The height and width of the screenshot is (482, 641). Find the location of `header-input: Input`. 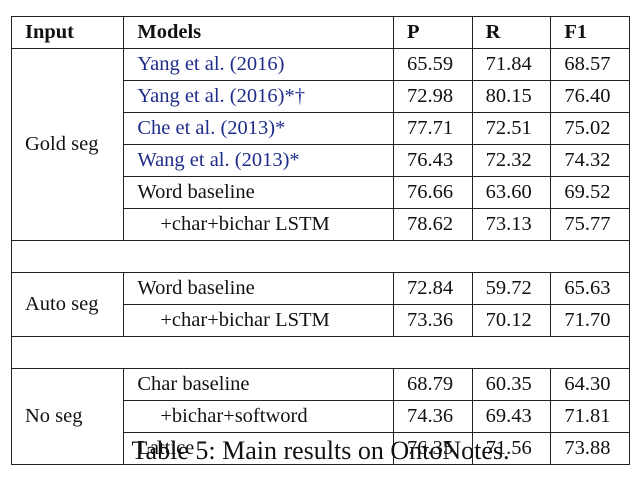

header-input: Input is located at coordinates (67, 32).